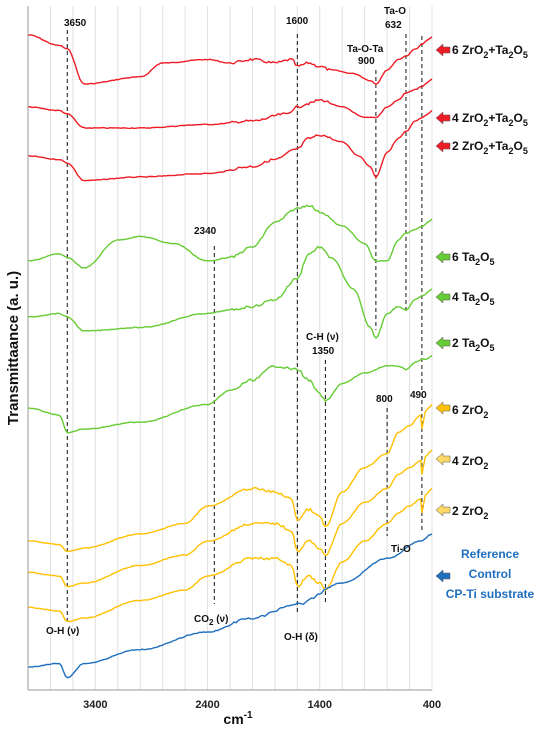  I want to click on annotation-ti-o: Ti-O, so click(401, 549).